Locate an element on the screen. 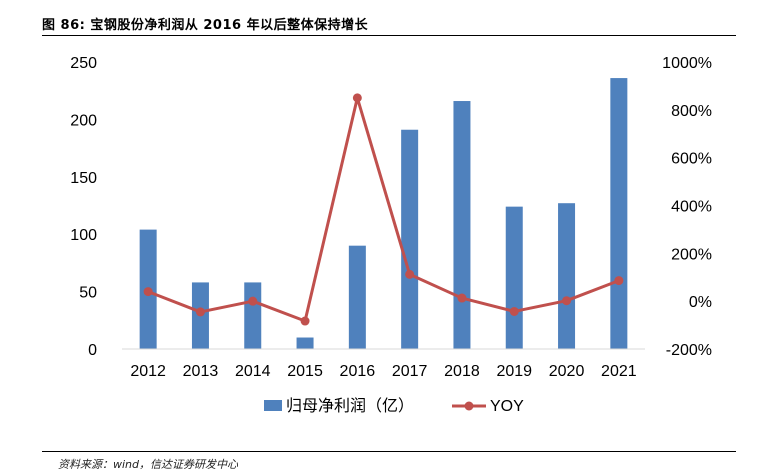 This screenshot has width=764, height=472. x-tick-label: 2015 is located at coordinates (305, 371).